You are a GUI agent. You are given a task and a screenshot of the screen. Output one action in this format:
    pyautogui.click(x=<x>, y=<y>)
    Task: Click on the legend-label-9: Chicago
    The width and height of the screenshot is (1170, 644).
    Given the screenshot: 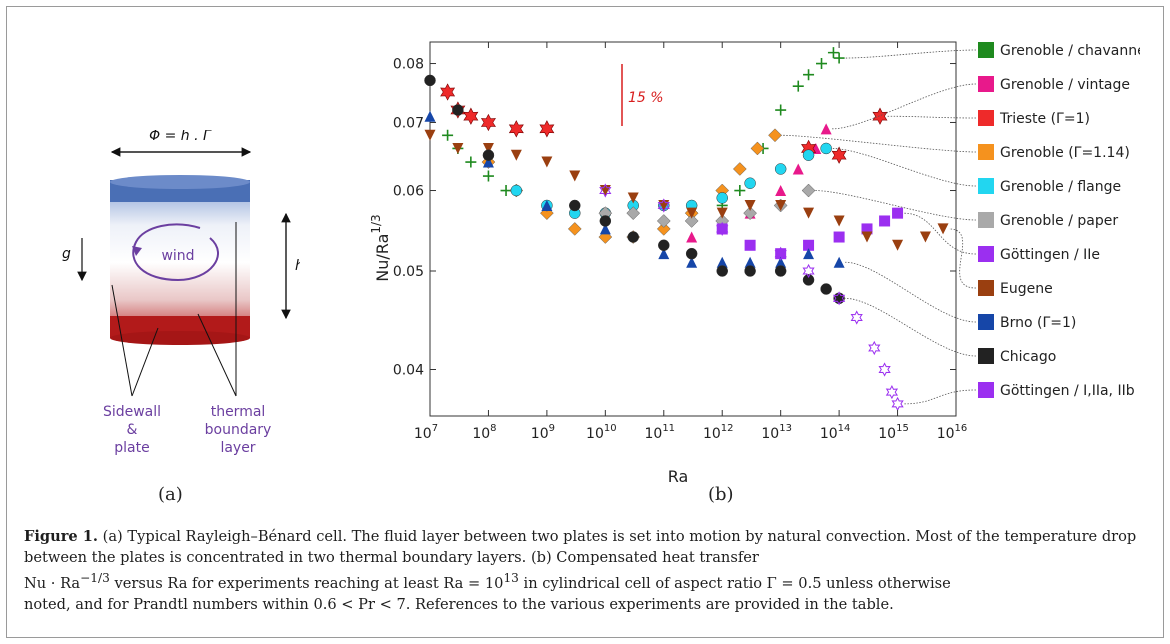 What is the action you would take?
    pyautogui.click(x=1028, y=357)
    